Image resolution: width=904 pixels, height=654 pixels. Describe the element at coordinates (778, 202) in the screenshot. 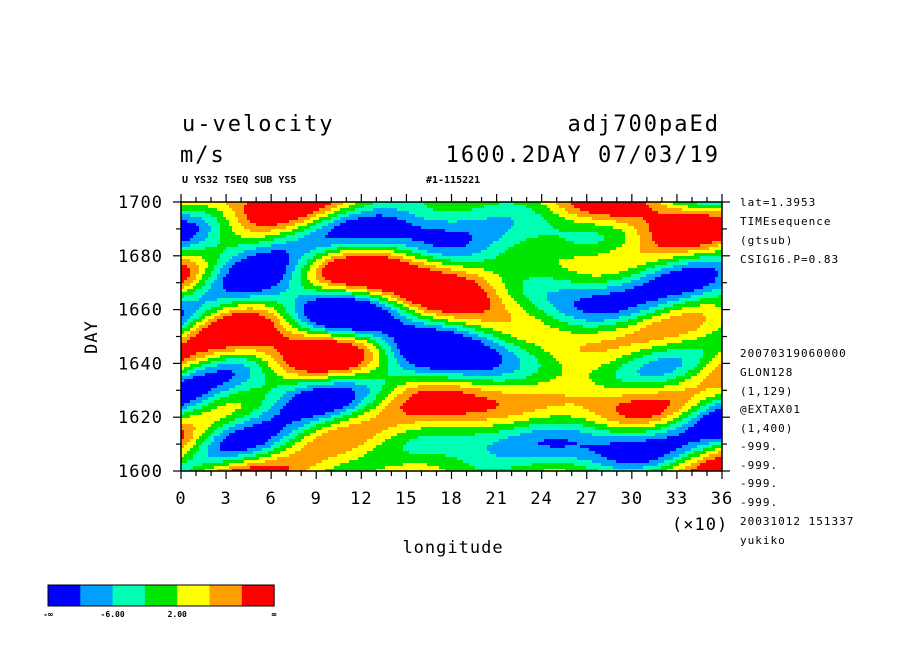

I see `side-info-line: lat=1.3953` at that location.